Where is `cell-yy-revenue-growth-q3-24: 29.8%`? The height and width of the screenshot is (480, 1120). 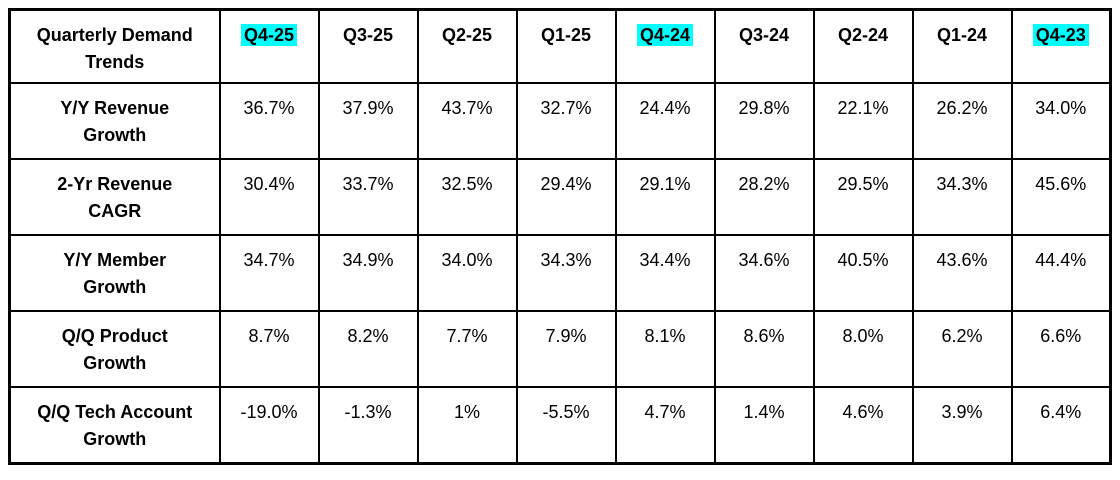
cell-yy-revenue-growth-q3-24: 29.8% is located at coordinates (764, 121).